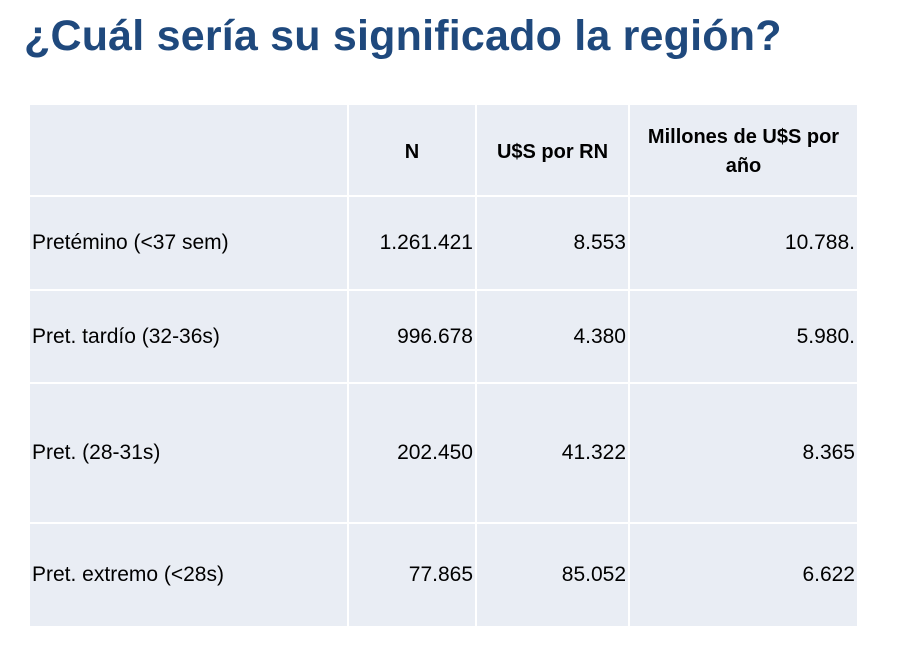 The image size is (897, 653). Describe the element at coordinates (412, 575) in the screenshot. I see `cell-n: 77.865` at that location.